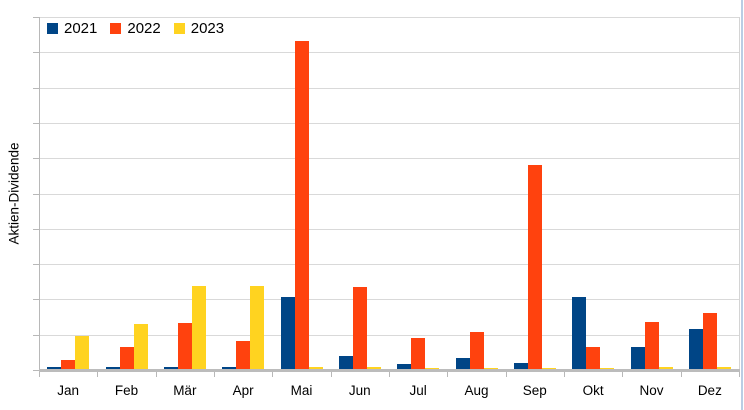 Image resolution: width=744 pixels, height=410 pixels. I want to click on bar-2023-Jun, so click(373, 367).